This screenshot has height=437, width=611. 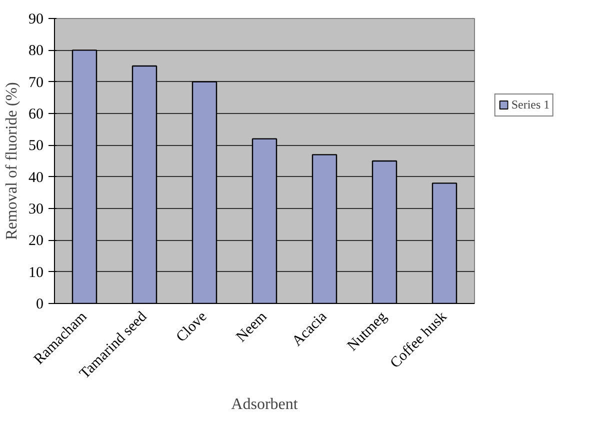 I want to click on y-tick-label: 20, so click(x=36, y=241).